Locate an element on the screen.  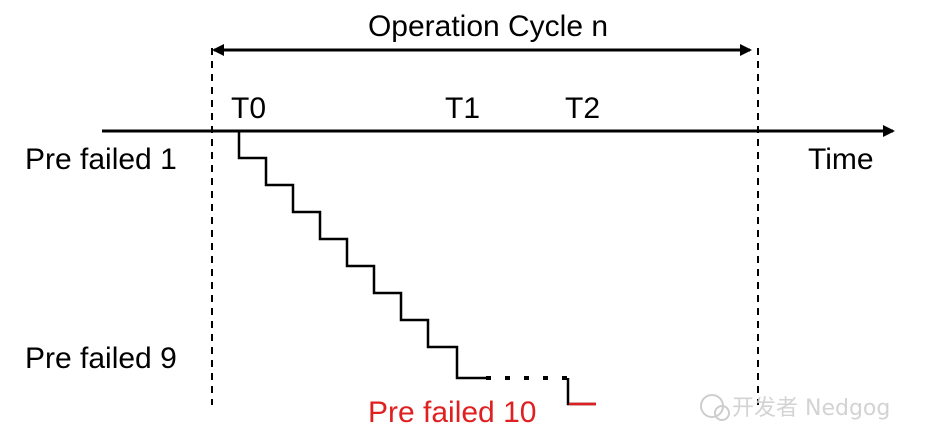
final-step is located at coordinates (581, 392).